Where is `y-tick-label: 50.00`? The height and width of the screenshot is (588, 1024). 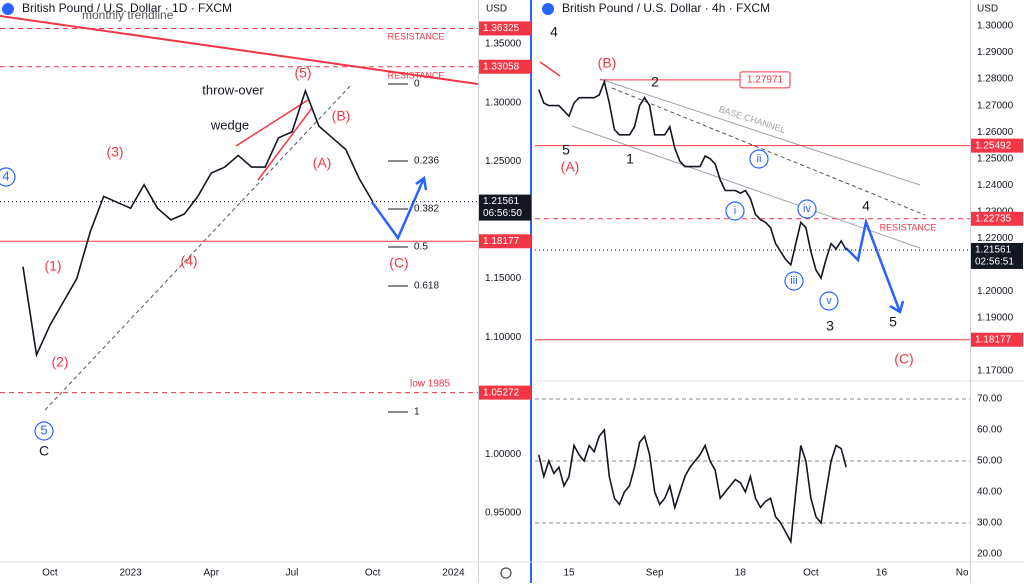 y-tick-label: 50.00 is located at coordinates (989, 461).